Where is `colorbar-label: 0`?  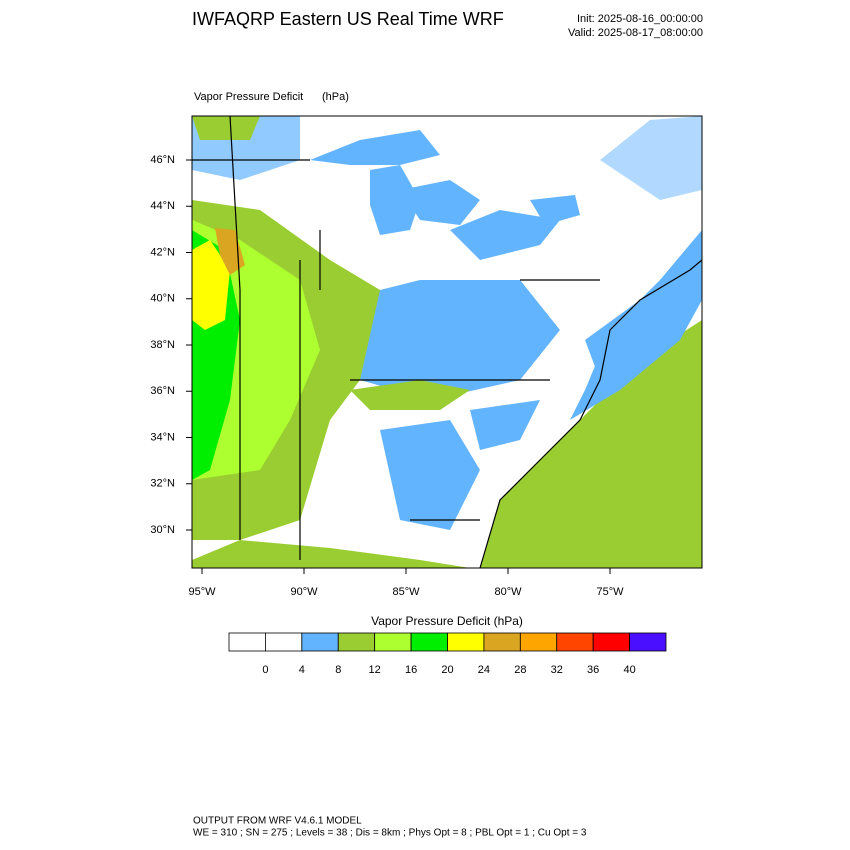
colorbar-label: 0 is located at coordinates (265, 670).